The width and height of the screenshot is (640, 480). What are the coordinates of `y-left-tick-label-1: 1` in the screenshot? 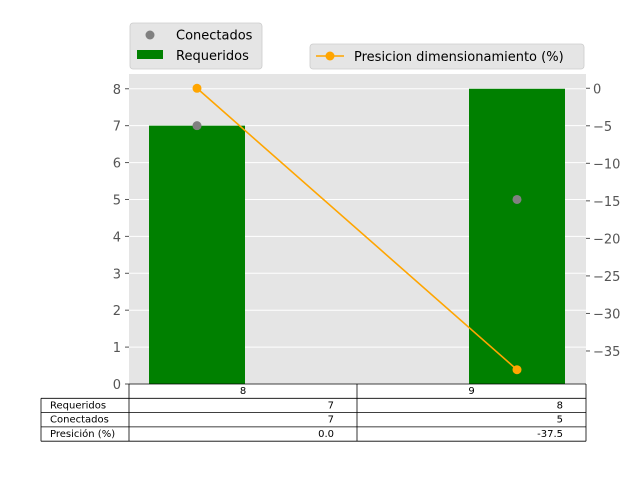 It's located at (117, 348).